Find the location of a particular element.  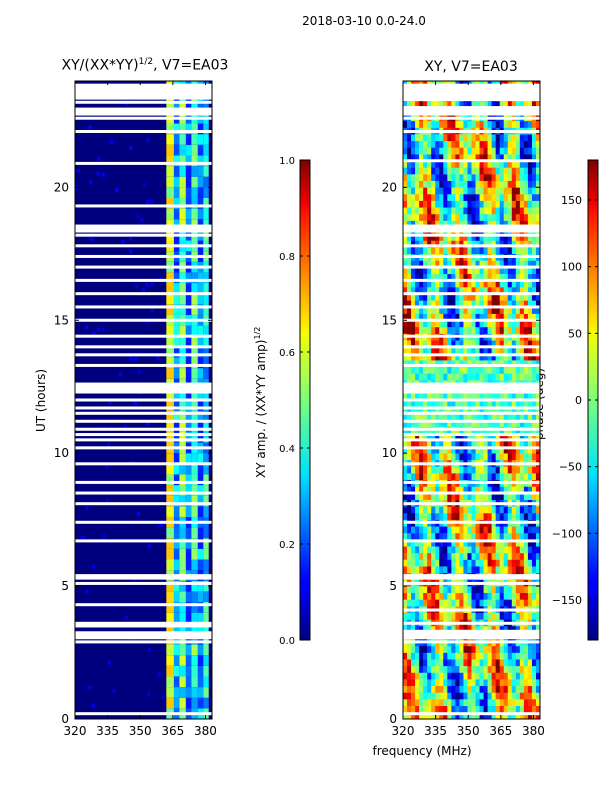

phase-gap-row is located at coordinates (471, 413).